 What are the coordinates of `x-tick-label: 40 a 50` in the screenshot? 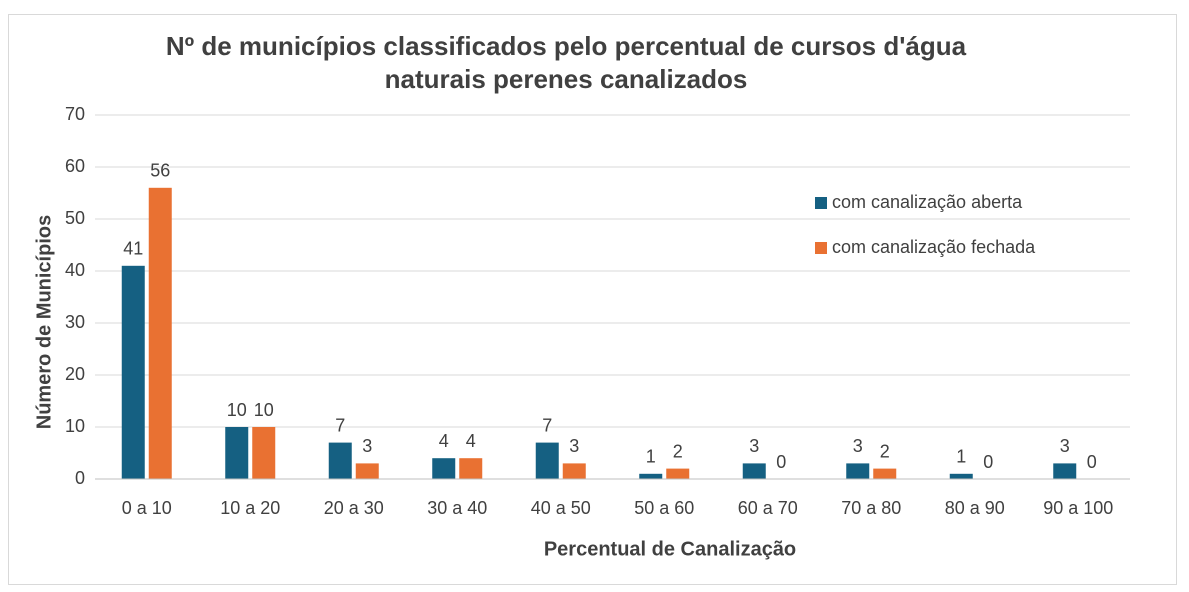 It's located at (561, 508).